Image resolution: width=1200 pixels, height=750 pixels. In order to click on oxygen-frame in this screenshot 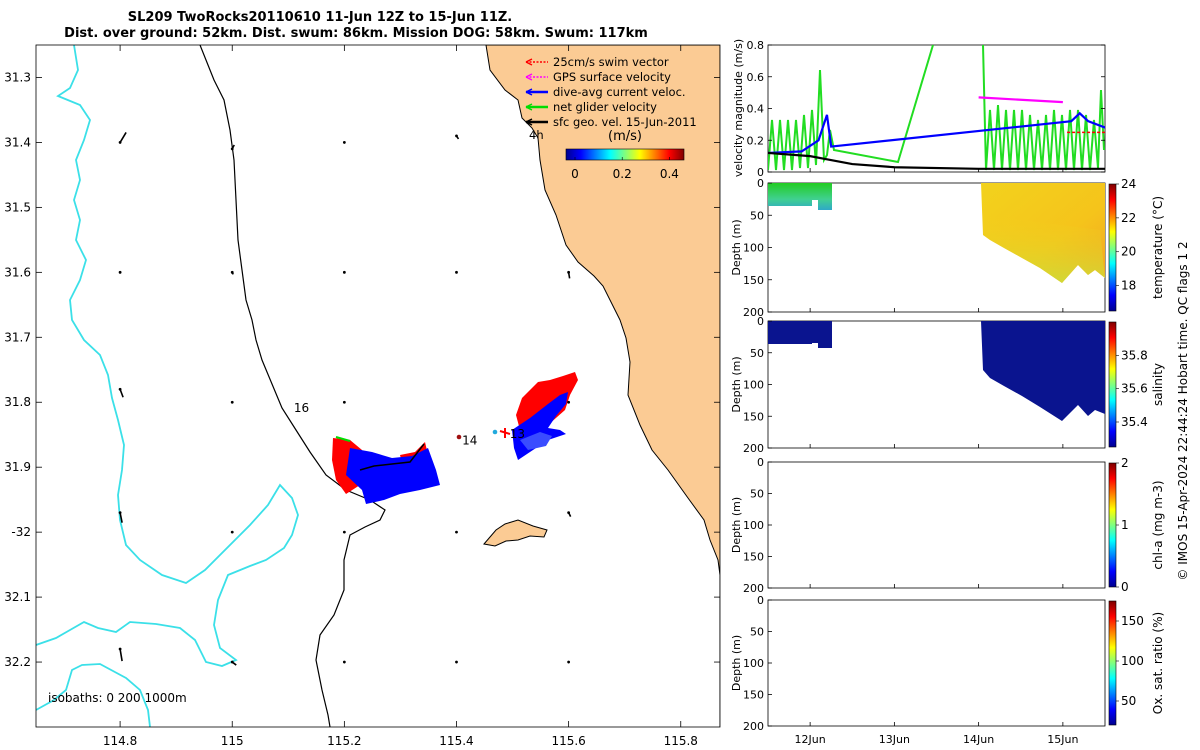, I will do `click(936, 663)`.